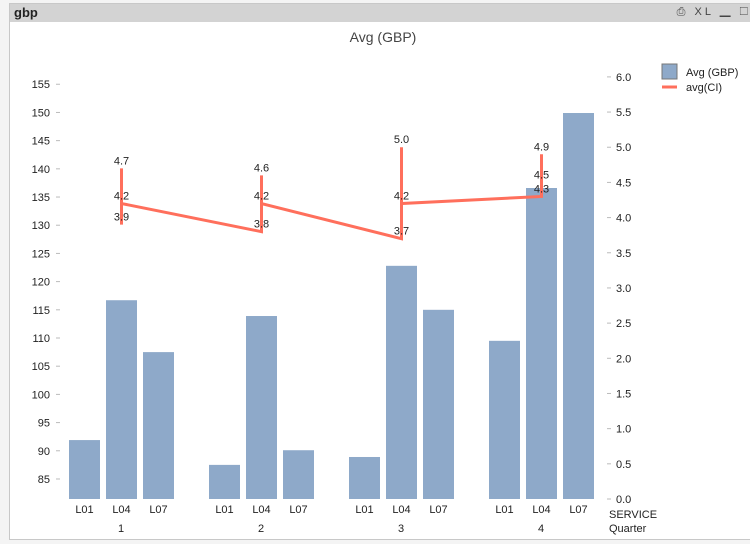  What do you see at coordinates (438, 404) in the screenshot?
I see `bar-q3-L07` at bounding box center [438, 404].